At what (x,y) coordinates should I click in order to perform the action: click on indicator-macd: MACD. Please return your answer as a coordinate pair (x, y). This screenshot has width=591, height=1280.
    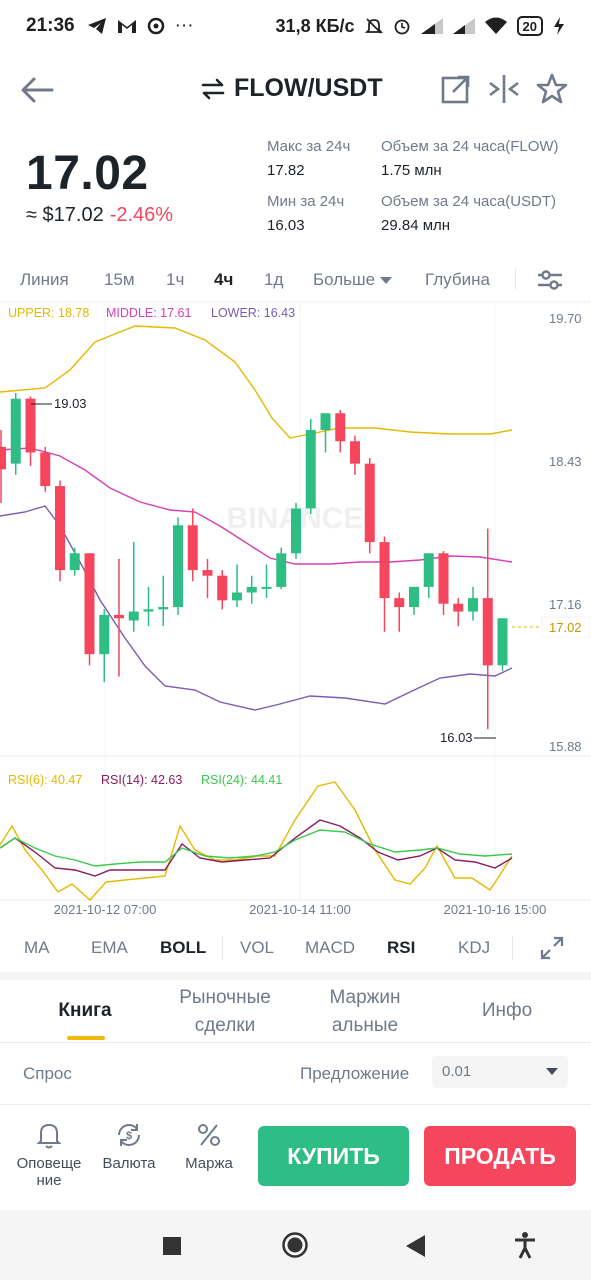
    Looking at the image, I should click on (330, 947).